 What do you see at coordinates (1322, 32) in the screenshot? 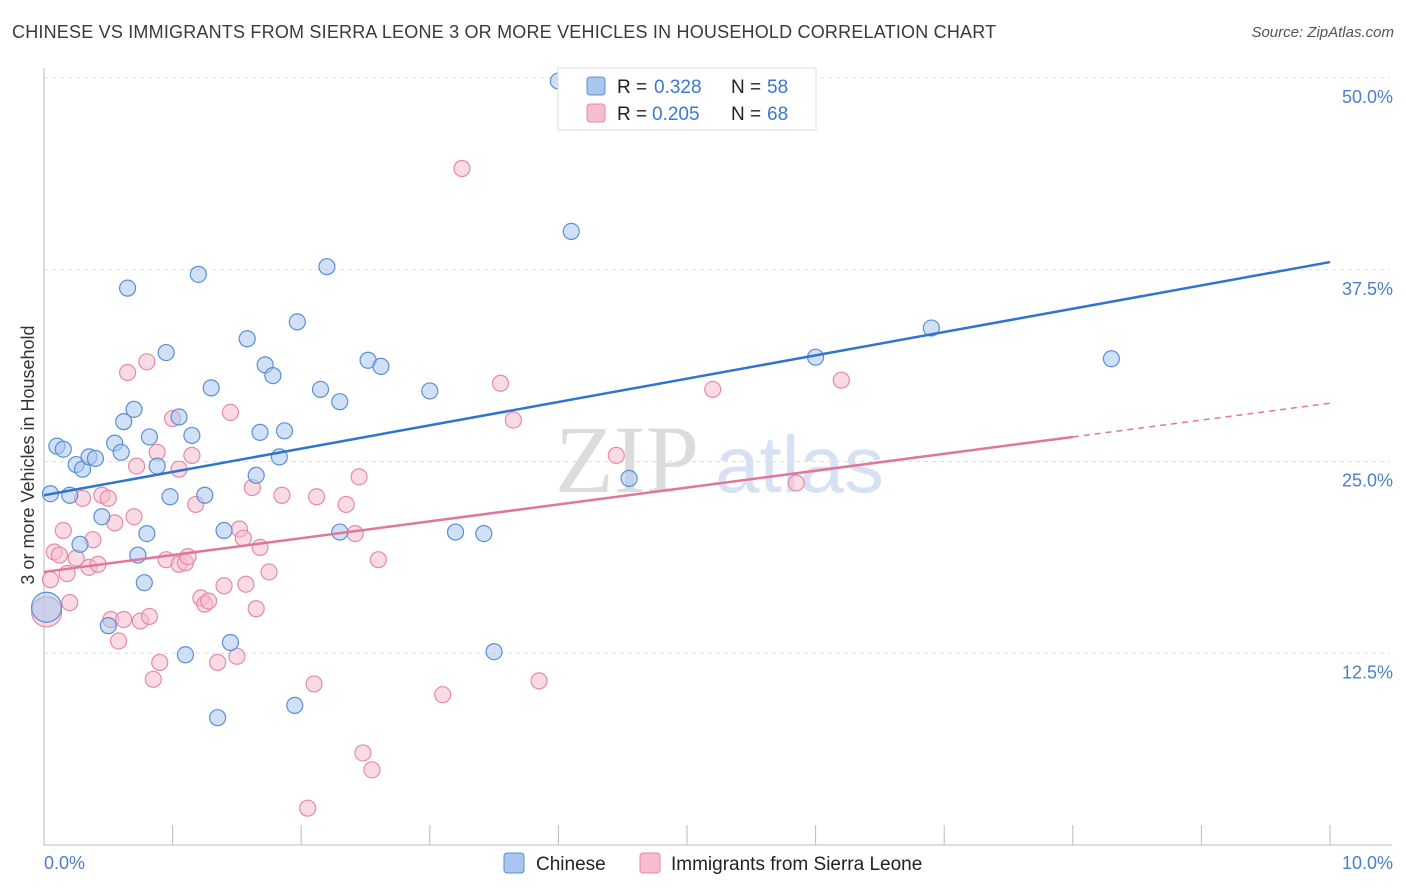
I see `source-label: Source: ZipAtlas.com` at bounding box center [1322, 32].